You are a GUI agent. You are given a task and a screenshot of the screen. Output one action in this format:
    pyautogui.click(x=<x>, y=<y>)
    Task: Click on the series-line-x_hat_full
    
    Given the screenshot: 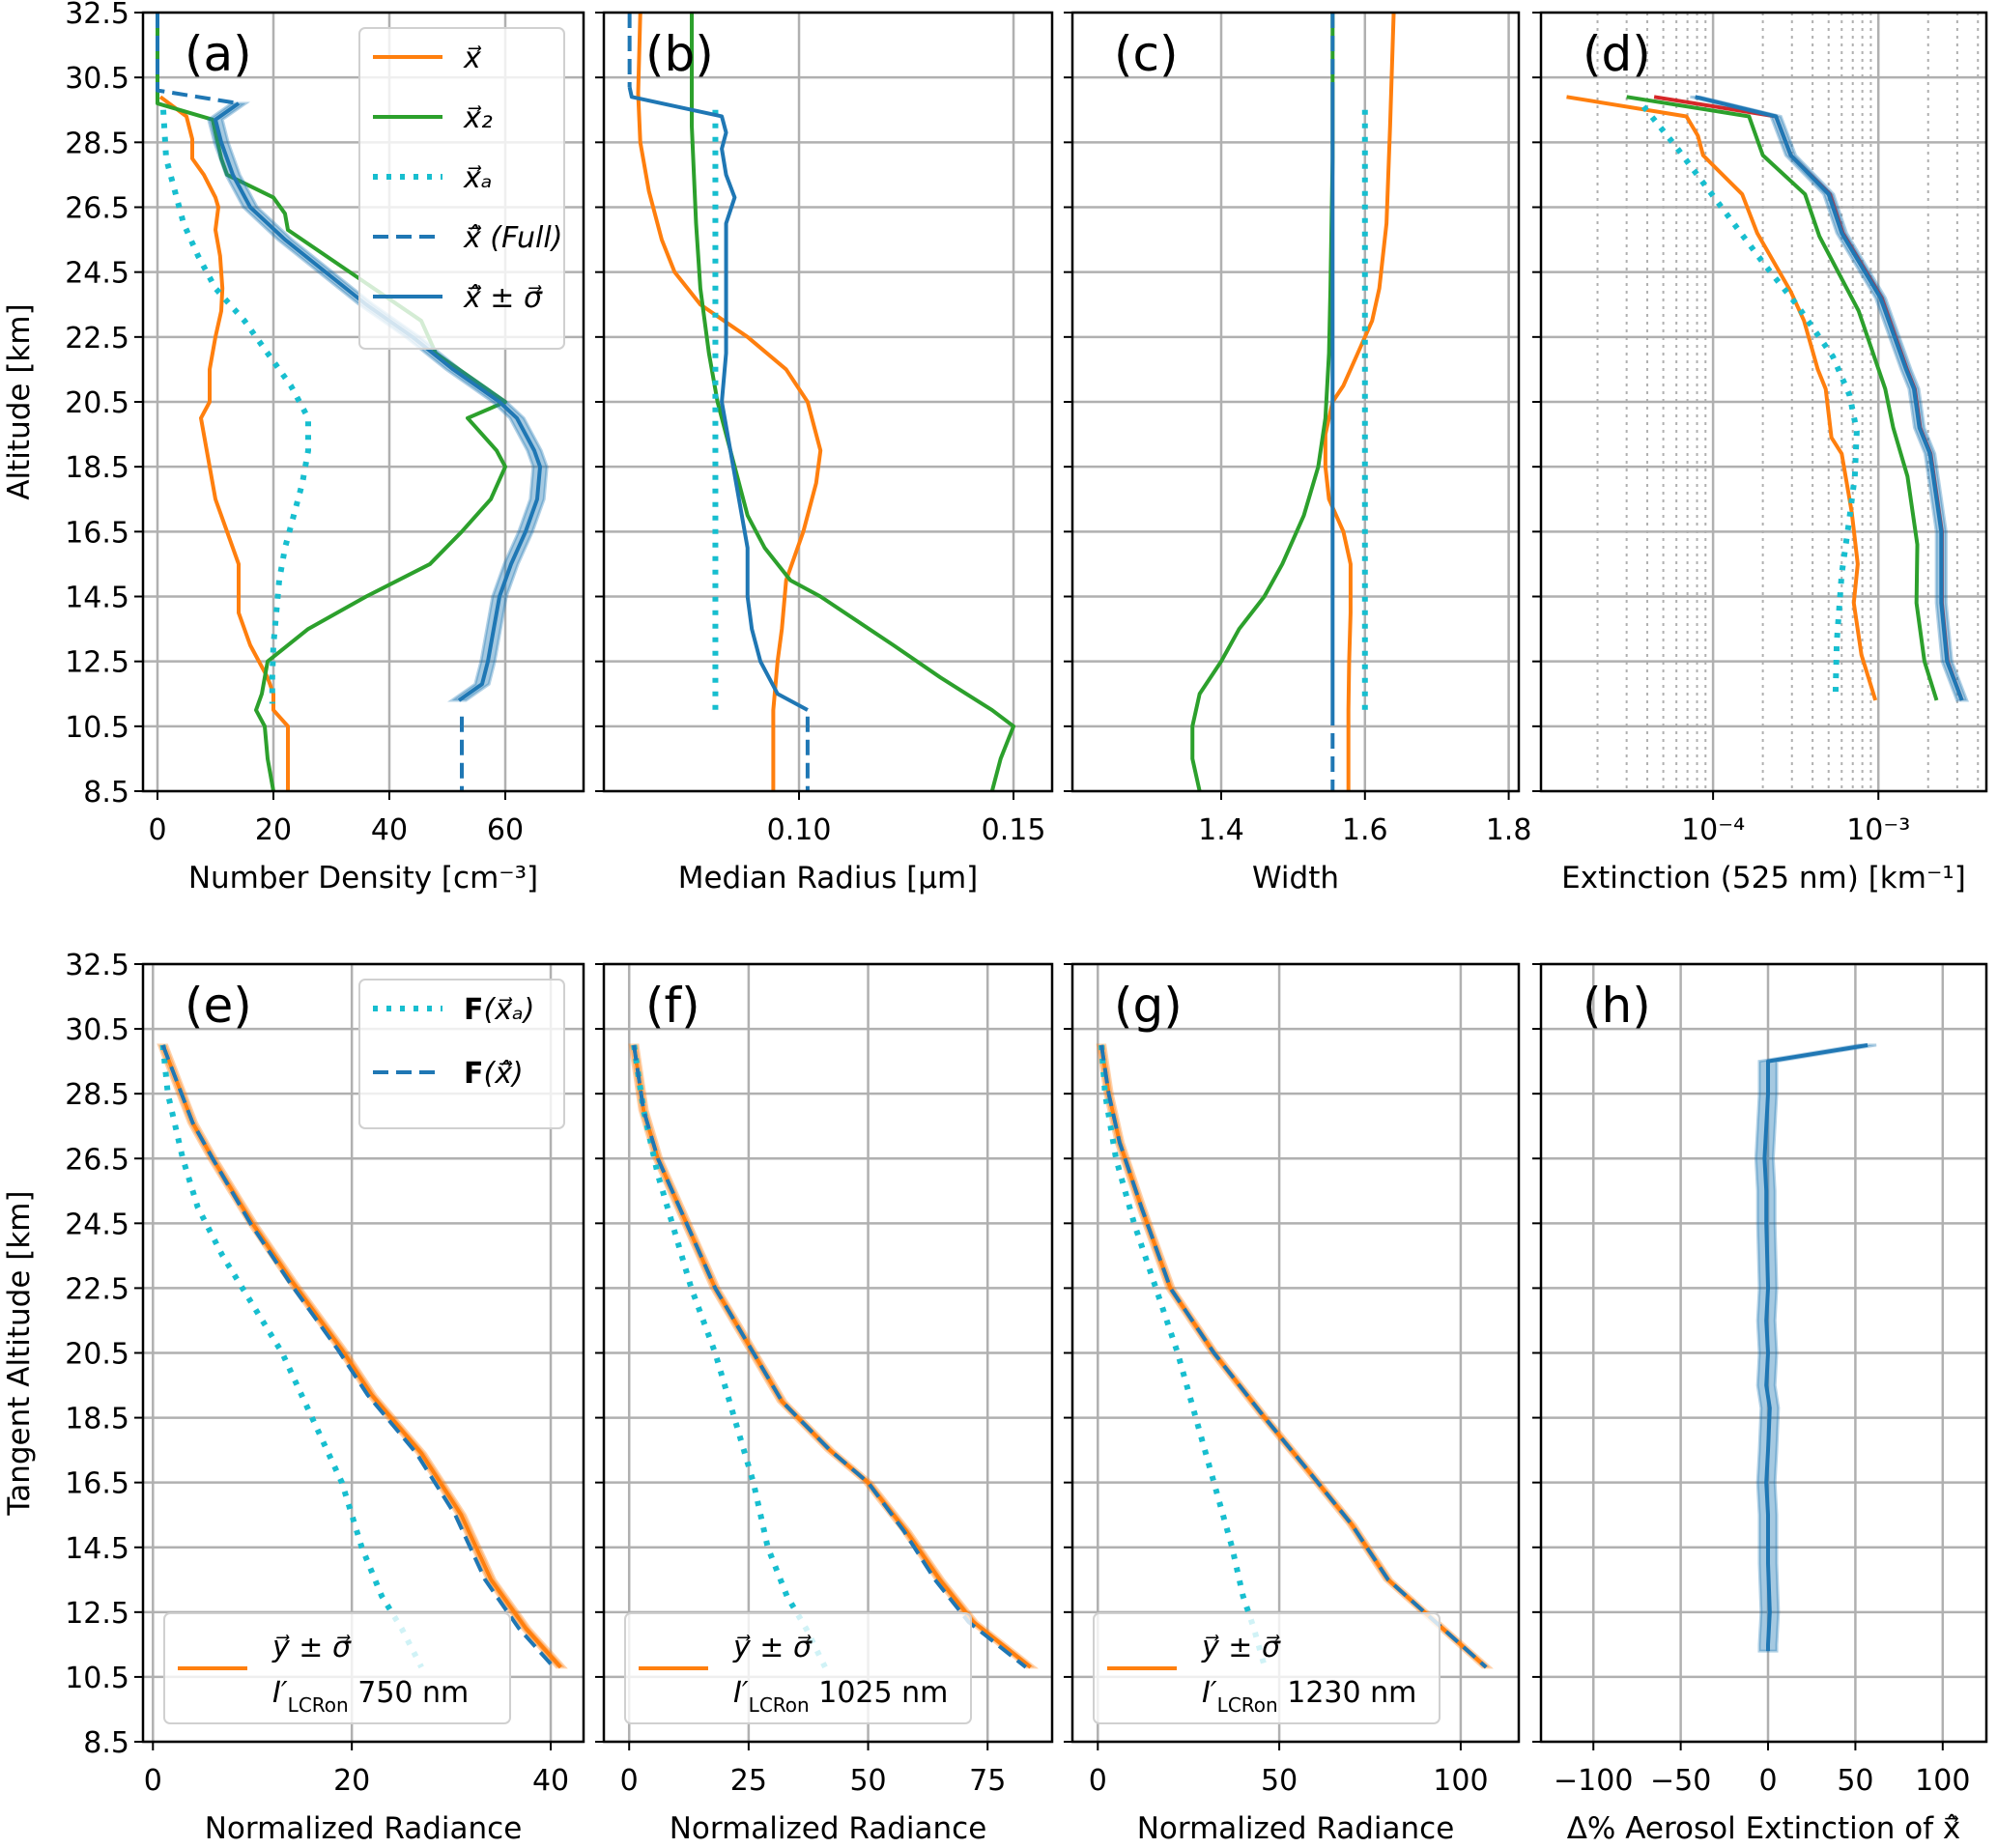 What is the action you would take?
    pyautogui.click(x=198, y=59)
    